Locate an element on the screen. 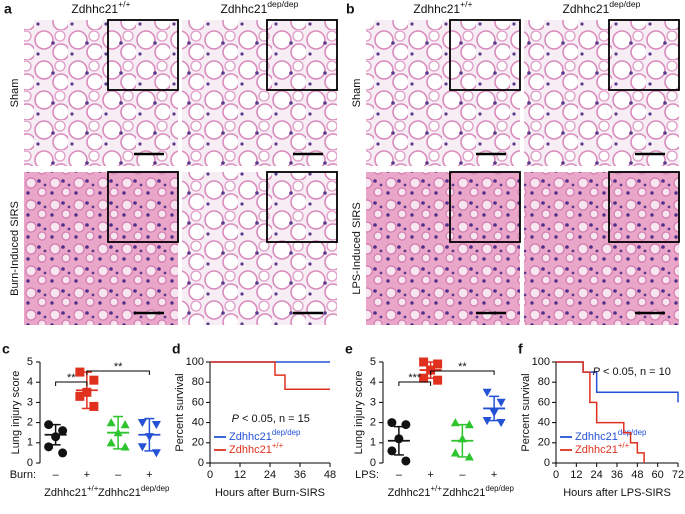  treatment-label: Burn: is located at coordinates (23, 475).